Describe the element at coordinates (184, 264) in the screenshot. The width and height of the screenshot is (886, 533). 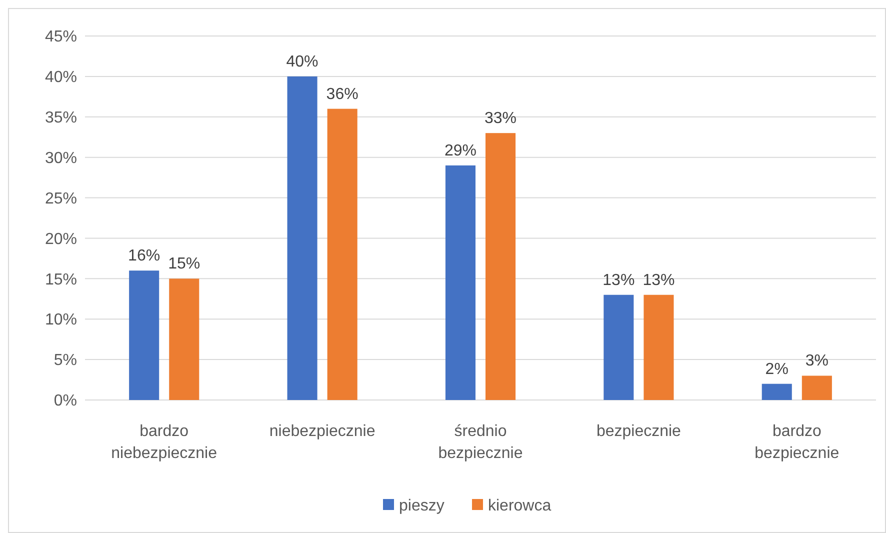
I see `data-label: 15%` at that location.